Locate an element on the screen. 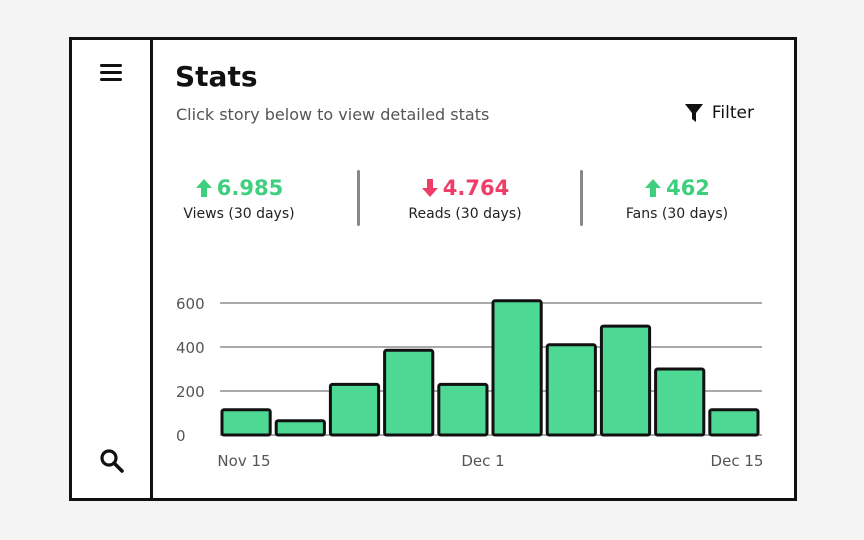 This screenshot has height=540, width=864. stat-reads-value-row: 4.764 is located at coordinates (465, 188).